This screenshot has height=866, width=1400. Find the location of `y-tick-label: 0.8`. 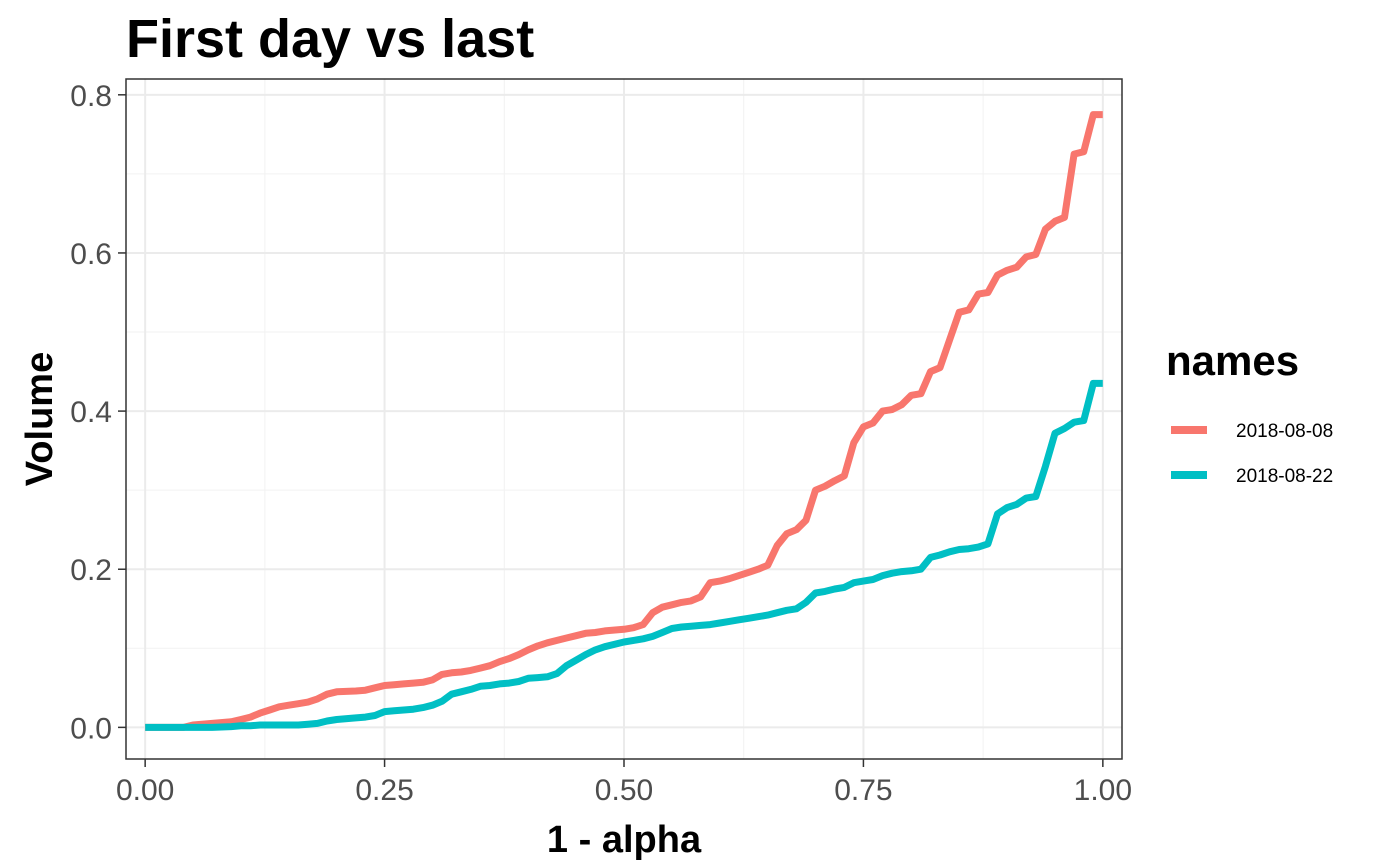

y-tick-label: 0.8 is located at coordinates (91, 96).